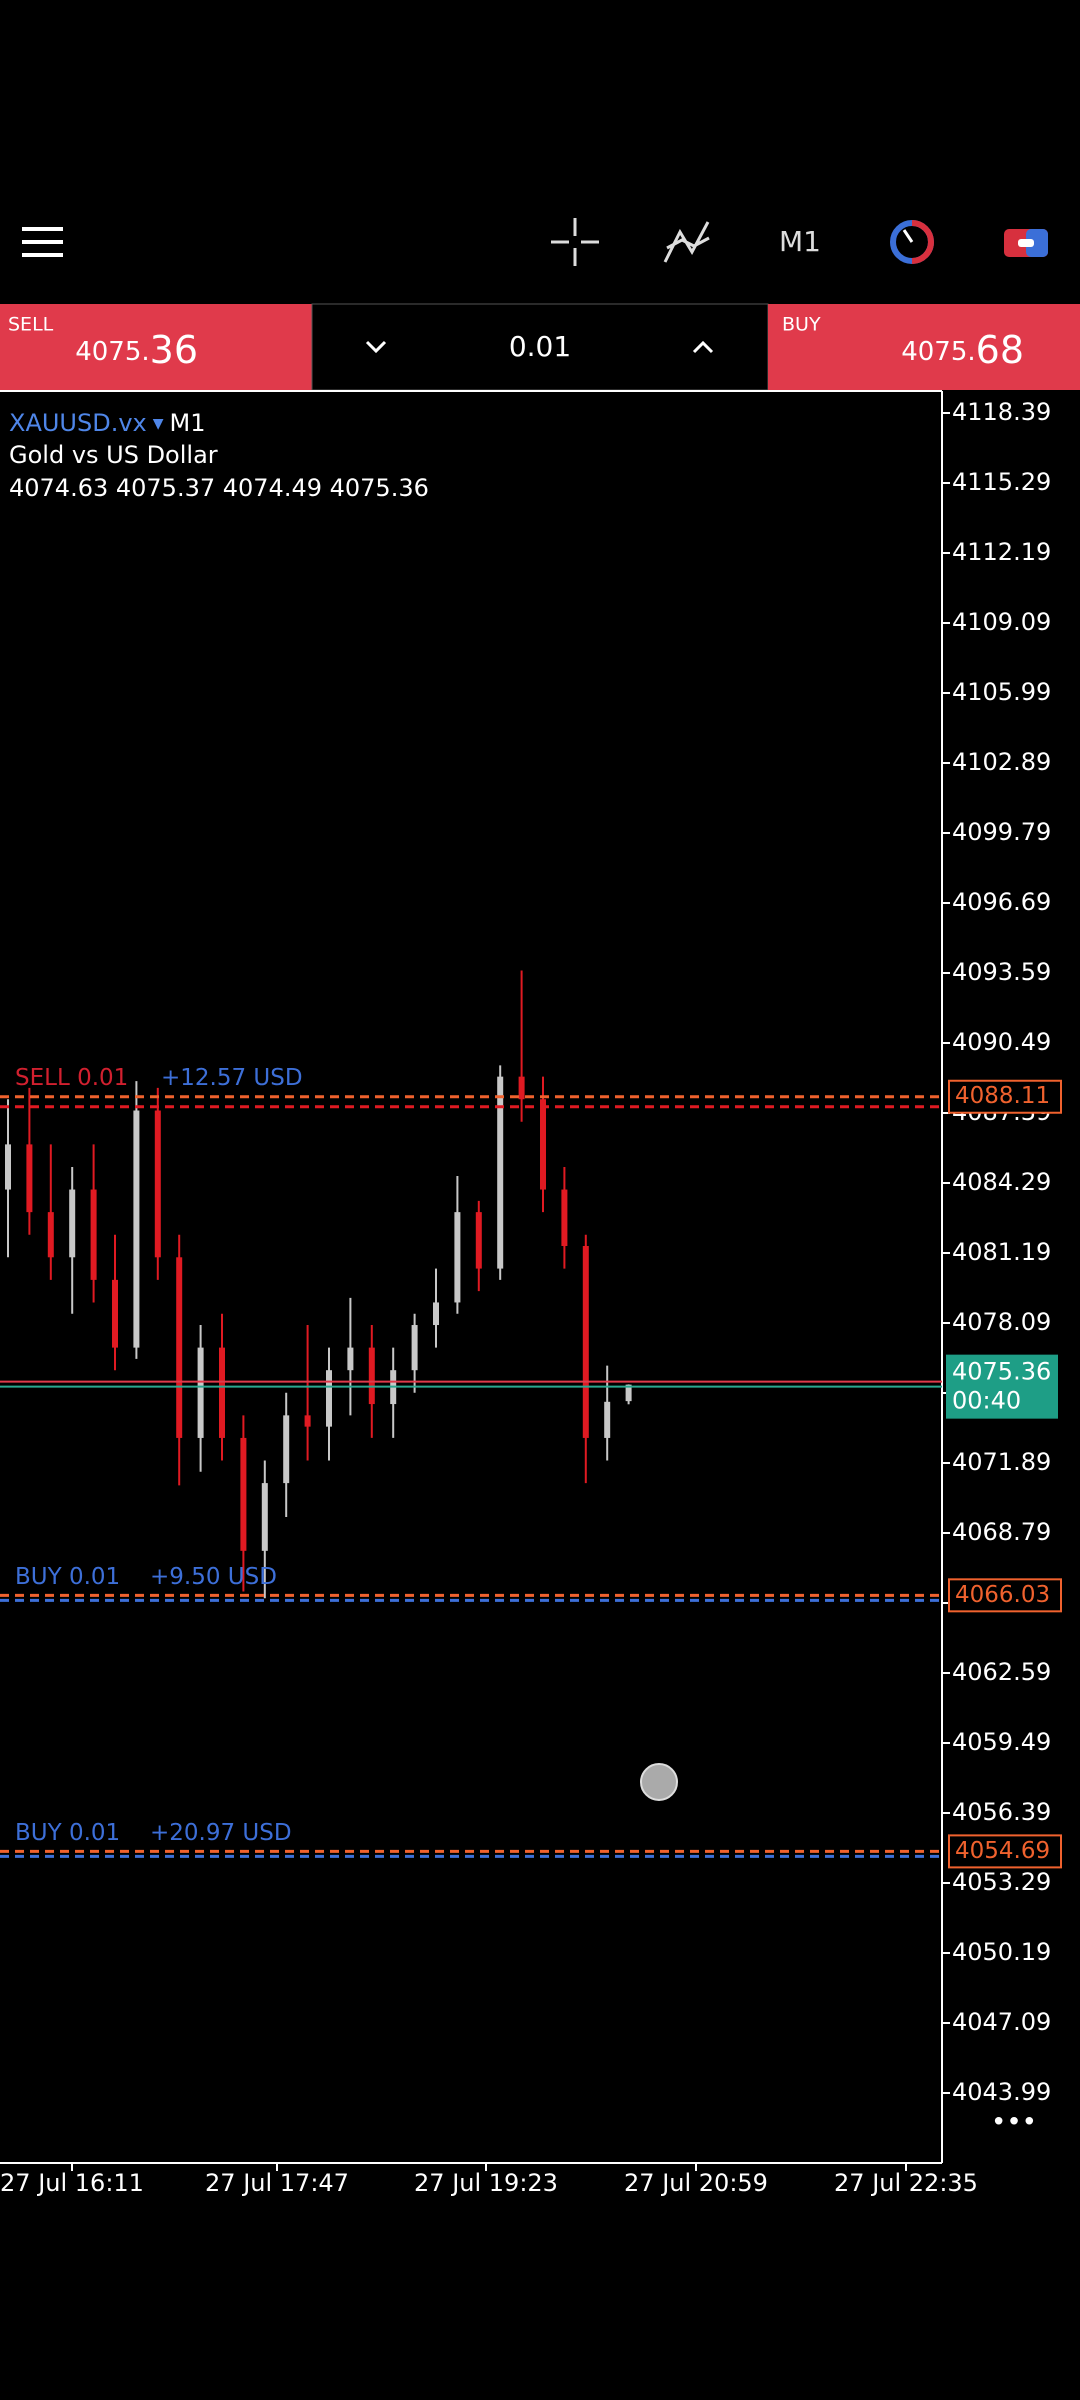  Describe the element at coordinates (1001, 972) in the screenshot. I see `y-tick-label: 4093.59` at that location.